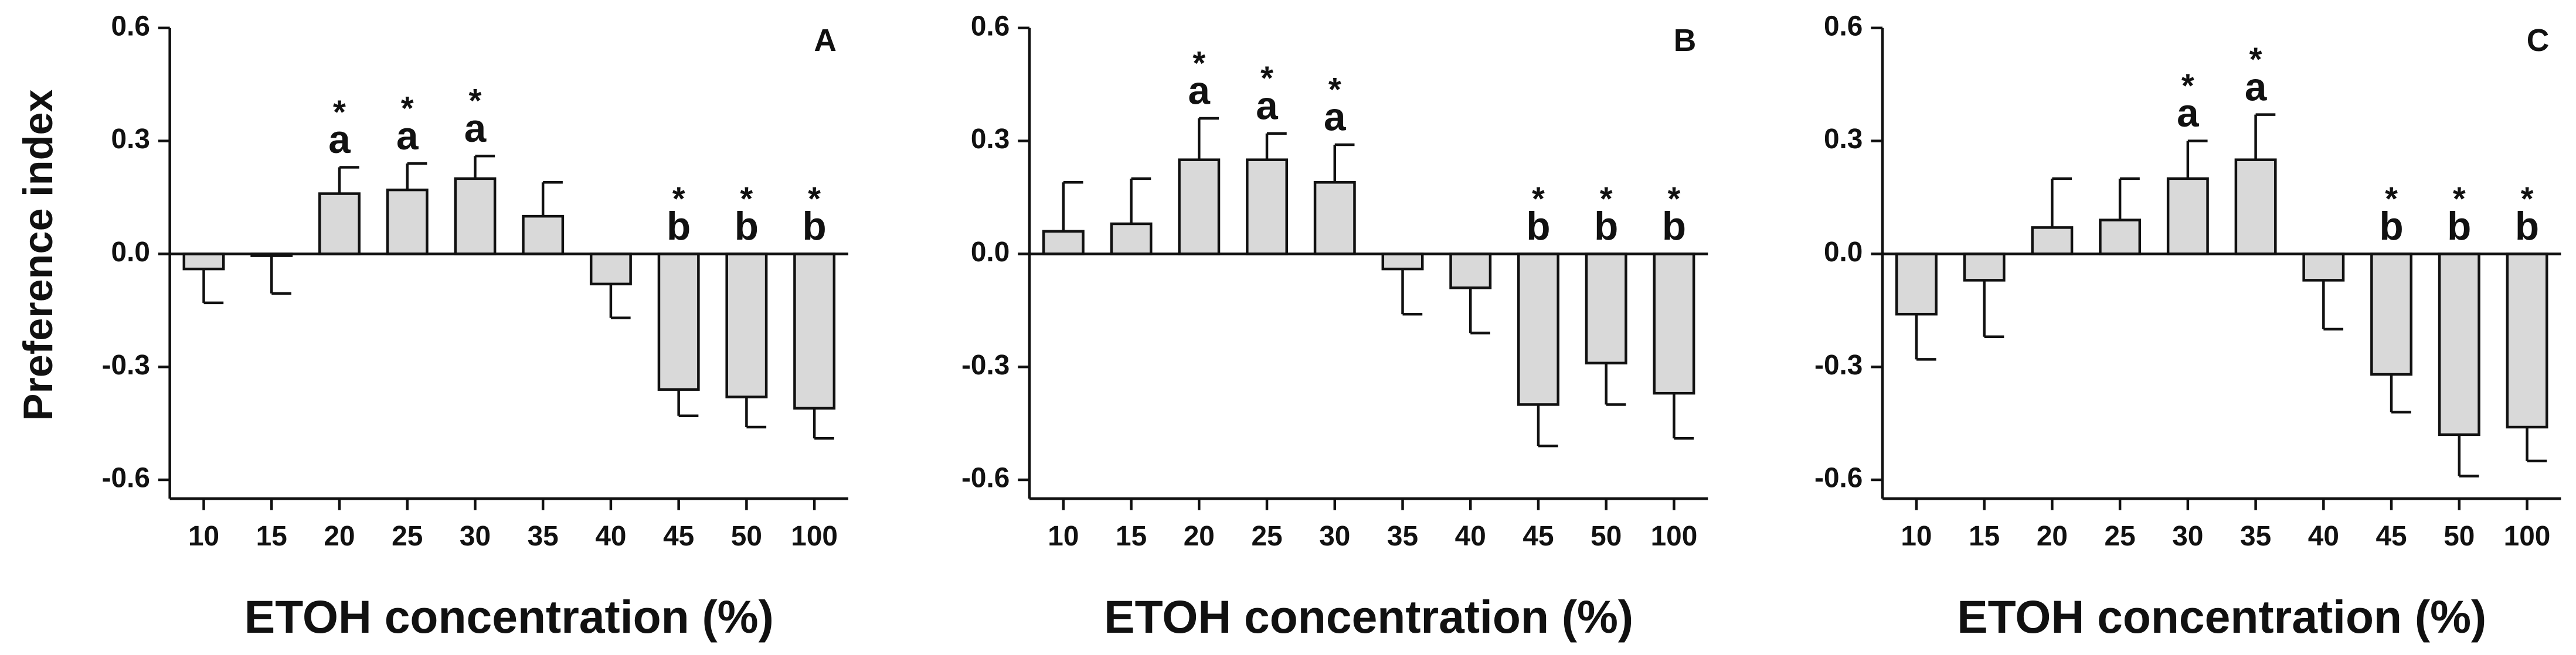  I want to click on panel-label: C, so click(2539, 40).